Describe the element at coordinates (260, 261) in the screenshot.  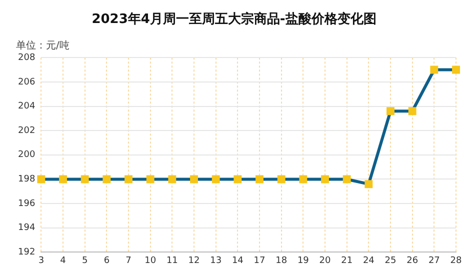
I see `x-tick-label: 17` at that location.